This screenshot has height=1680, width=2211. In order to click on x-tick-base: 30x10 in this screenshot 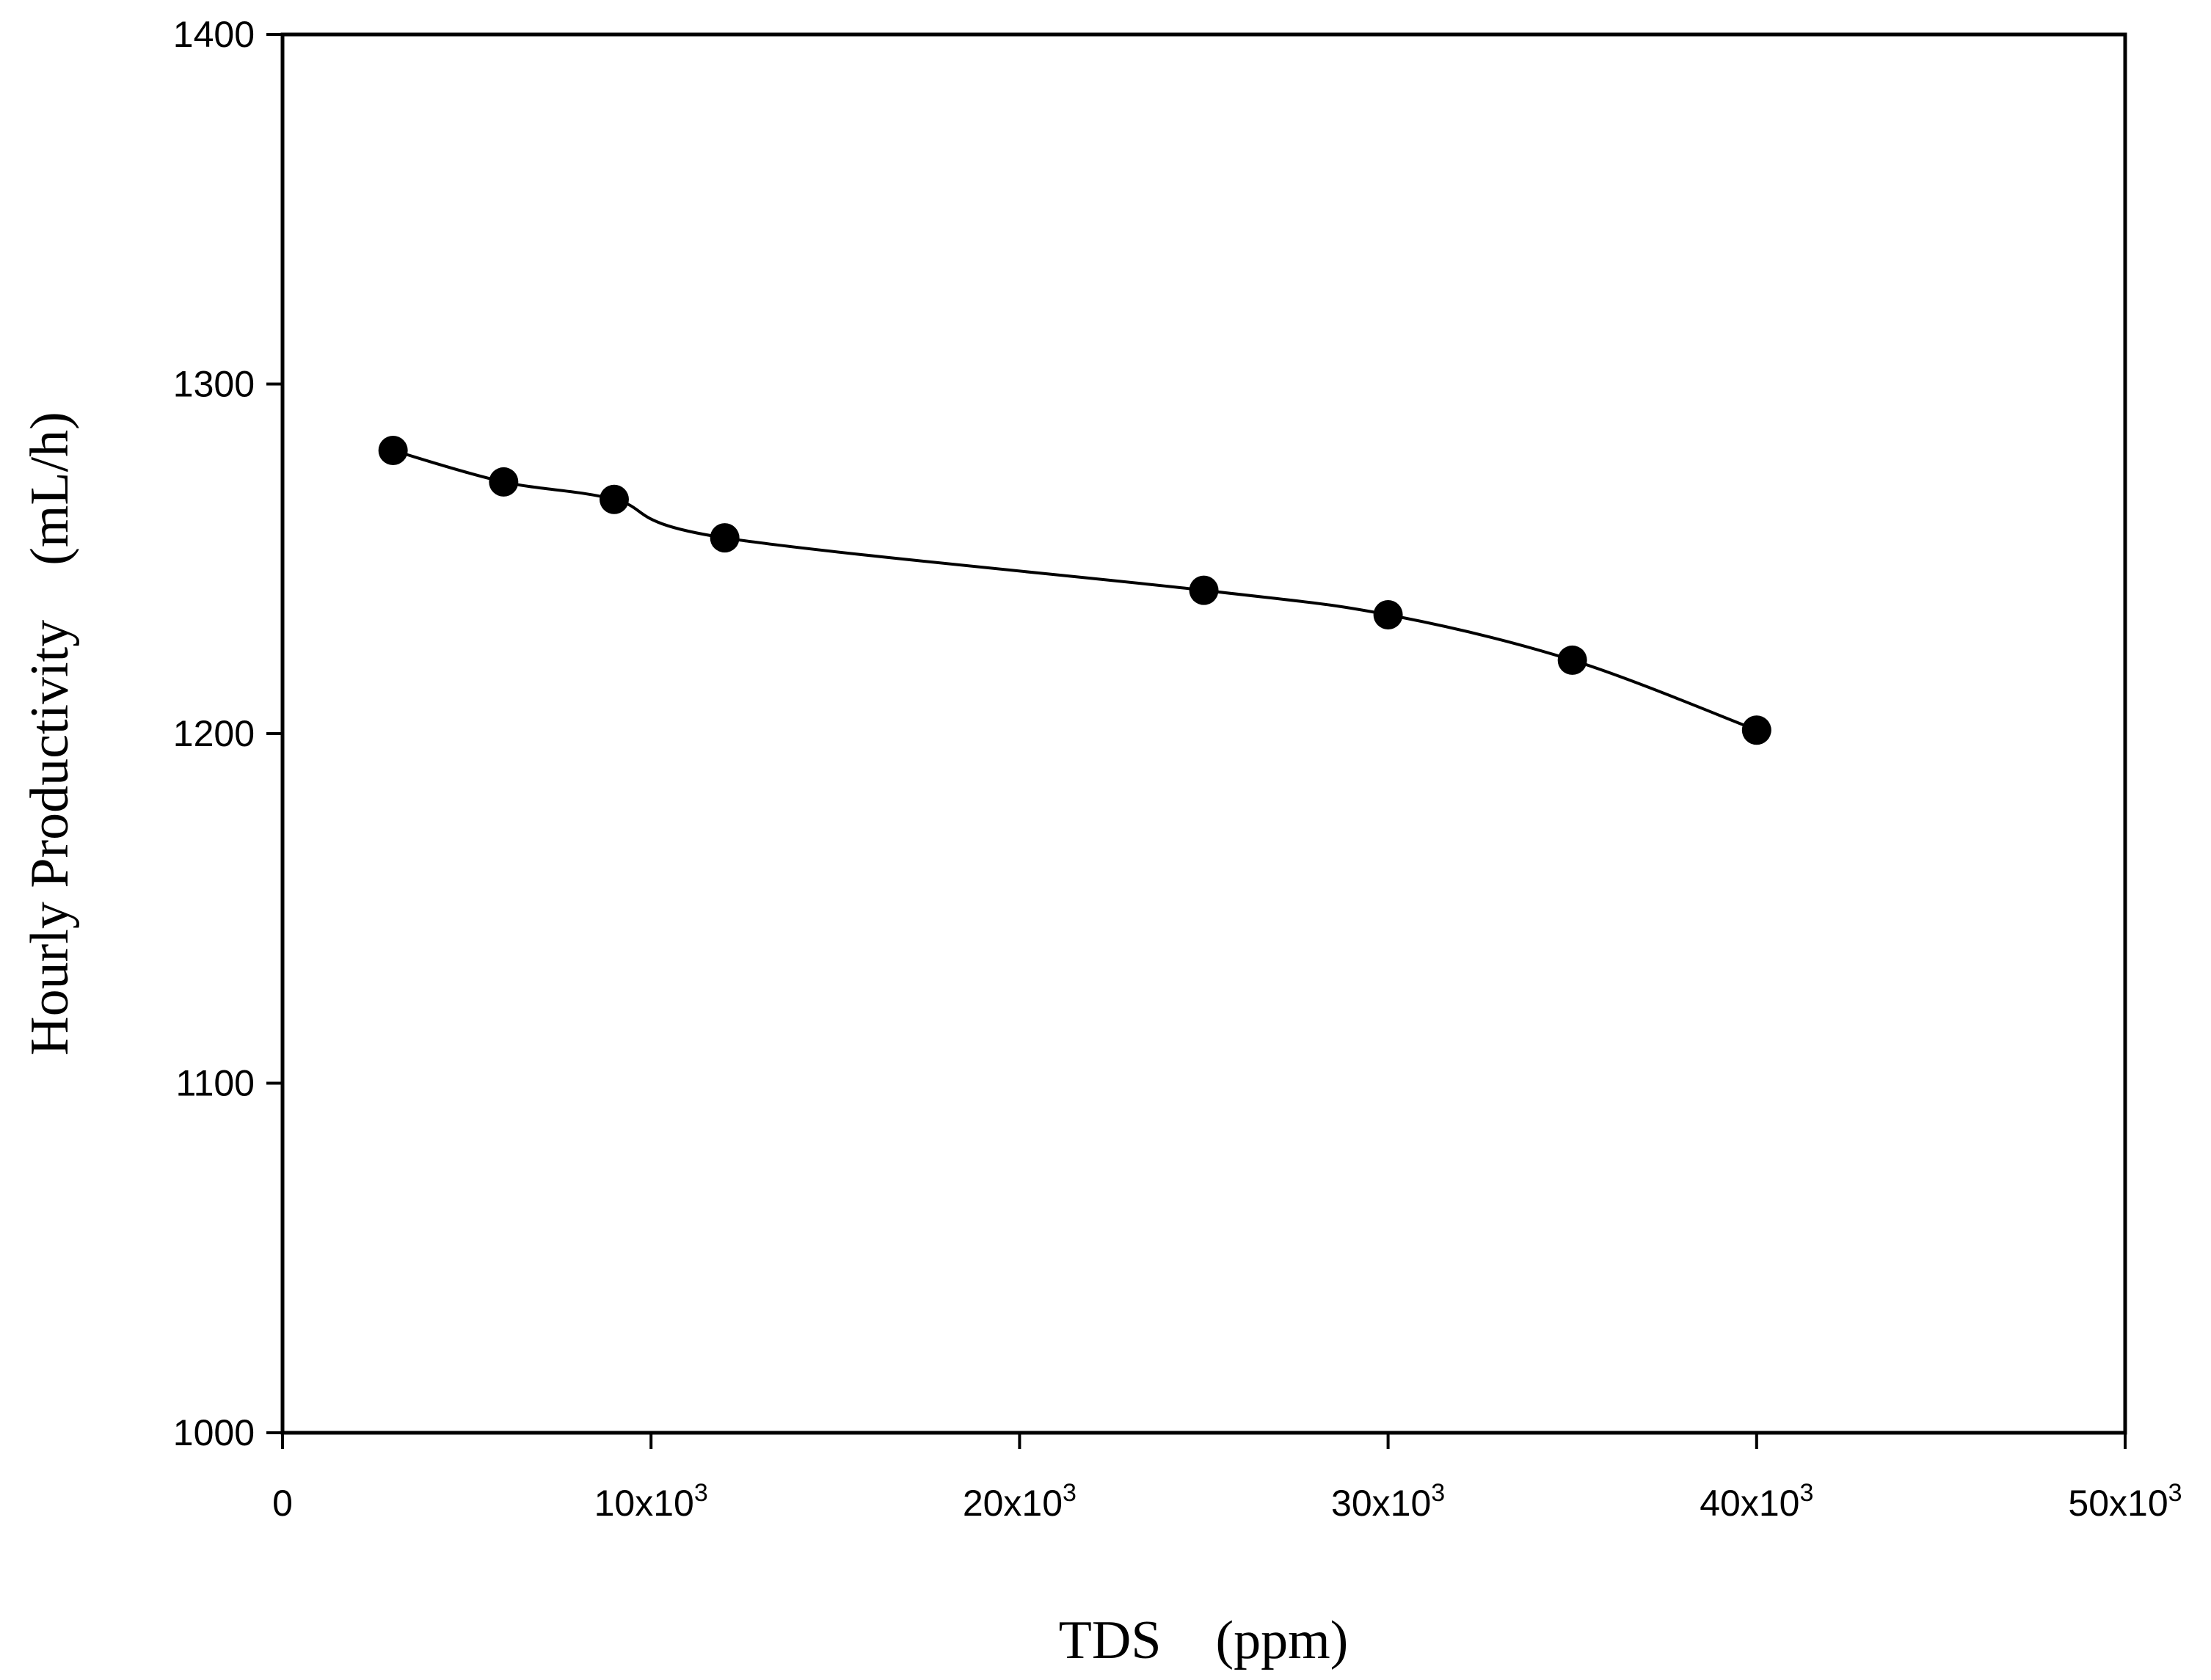, I will do `click(1381, 1503)`.